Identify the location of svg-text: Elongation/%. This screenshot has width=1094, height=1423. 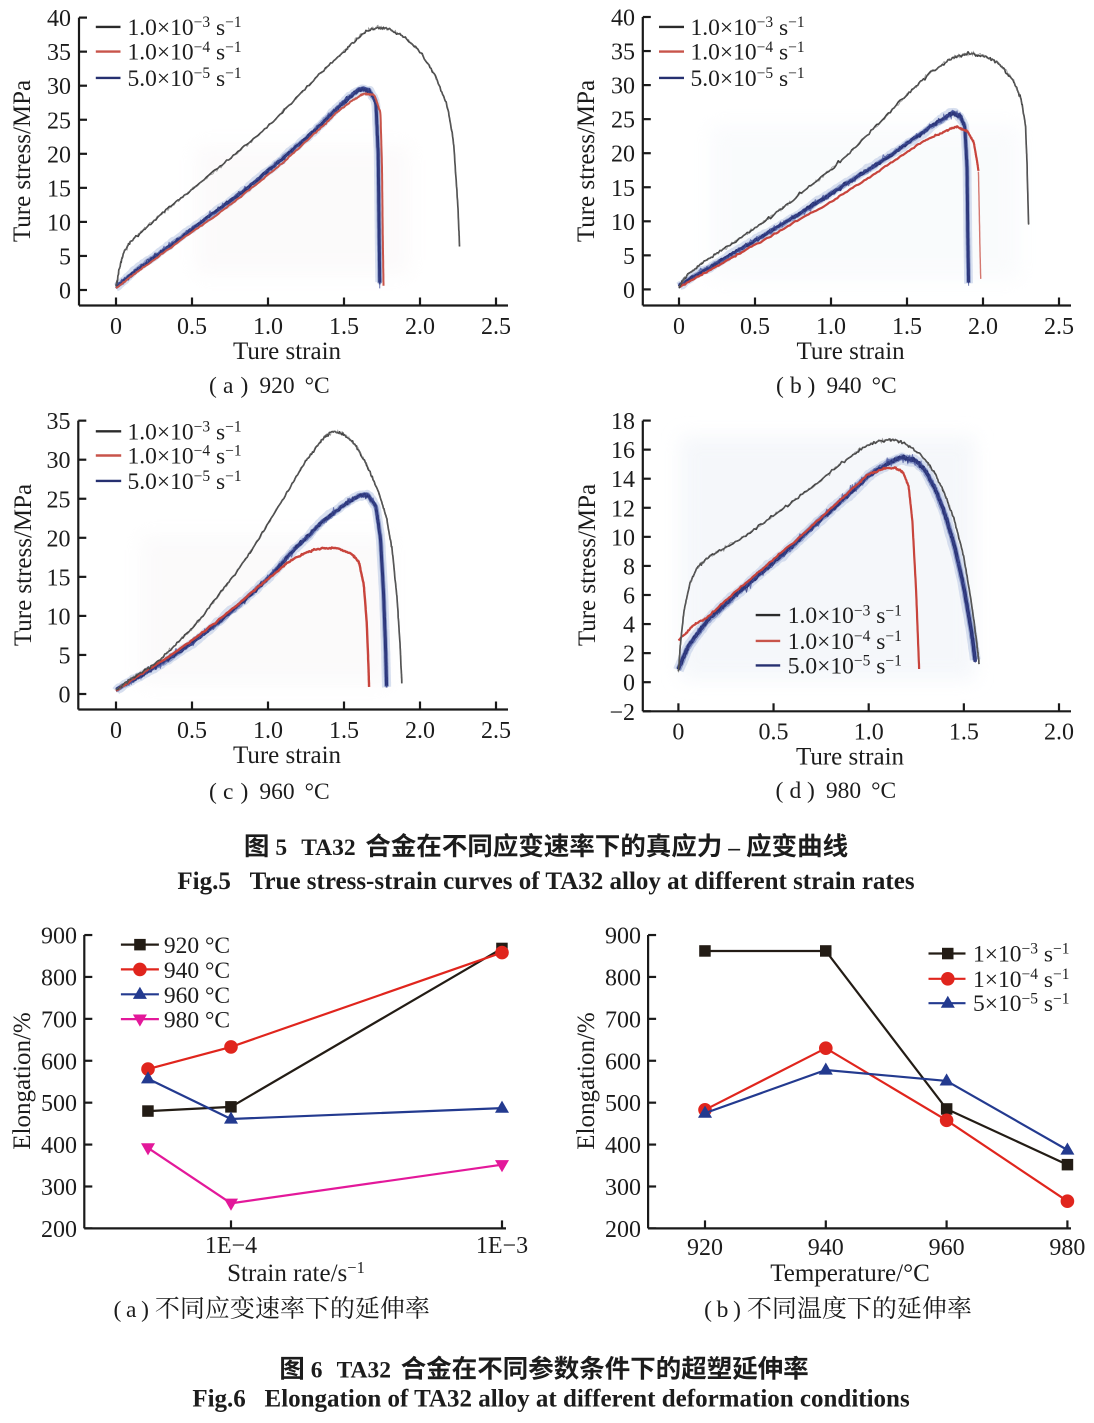
(22, 1080).